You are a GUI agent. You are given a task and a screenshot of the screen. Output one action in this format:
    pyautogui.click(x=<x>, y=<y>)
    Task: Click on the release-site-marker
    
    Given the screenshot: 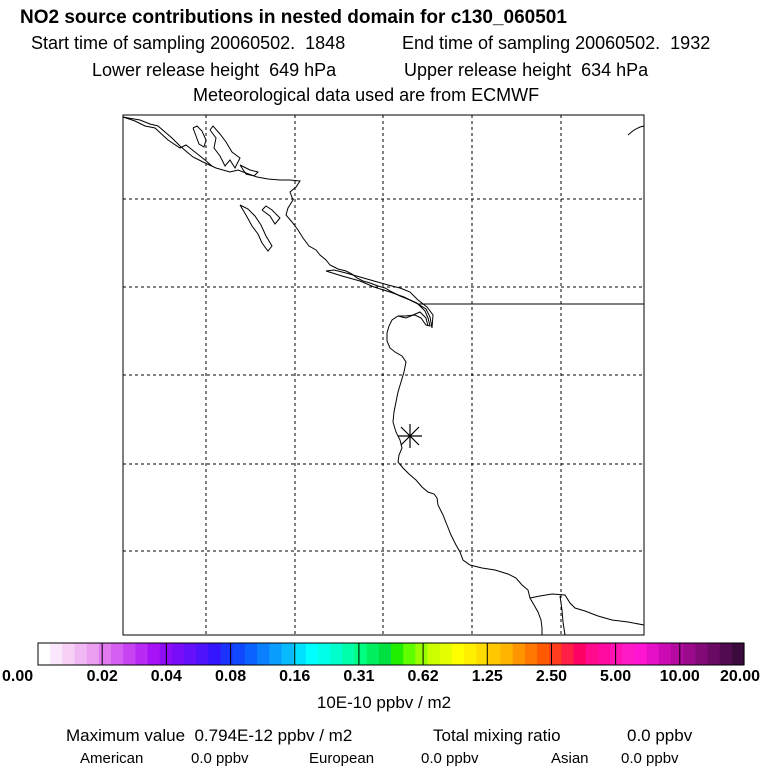 What is the action you would take?
    pyautogui.click(x=410, y=436)
    